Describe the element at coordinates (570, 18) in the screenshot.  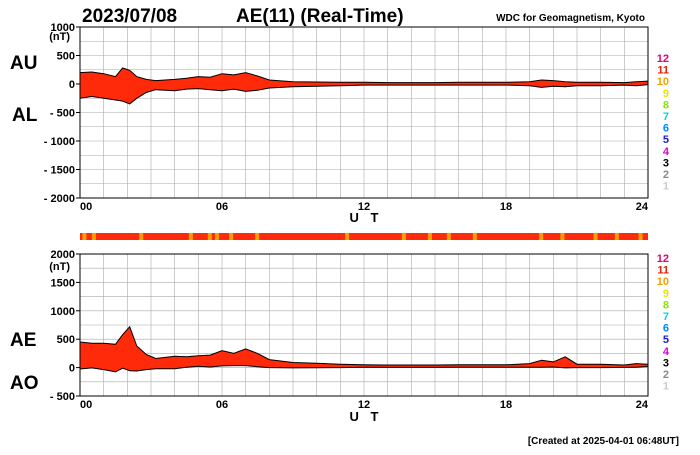
I see `data-source: WDC for Geomagnetism, Kyoto` at that location.